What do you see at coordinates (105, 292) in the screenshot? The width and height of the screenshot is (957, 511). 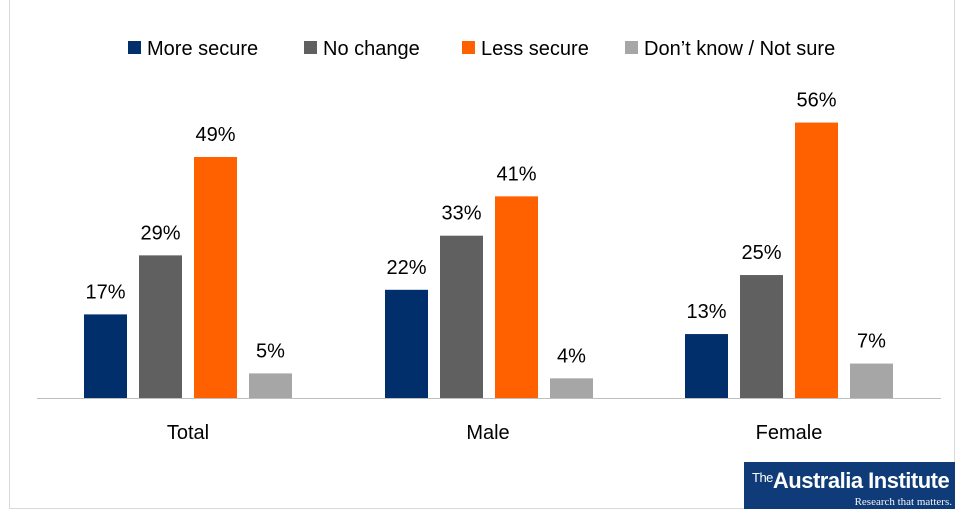 I see `value-label-total-more-secure: 17%` at bounding box center [105, 292].